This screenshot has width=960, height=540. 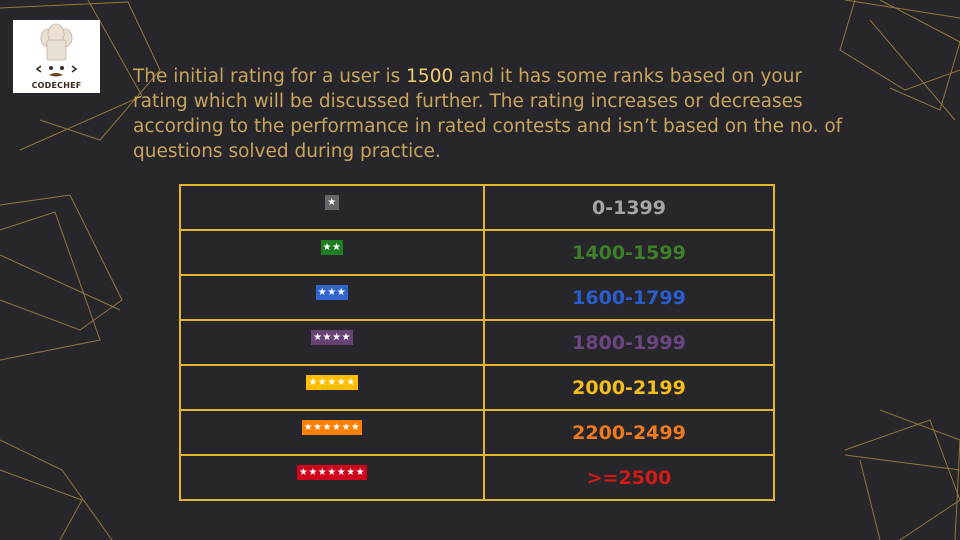 I want to click on range-cell: 2000-2199, so click(x=629, y=387).